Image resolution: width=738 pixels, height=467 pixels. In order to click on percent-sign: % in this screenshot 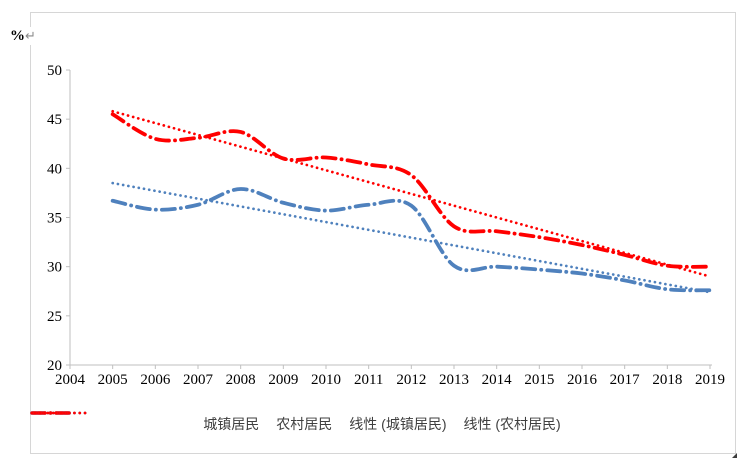, I will do `click(17, 36)`.